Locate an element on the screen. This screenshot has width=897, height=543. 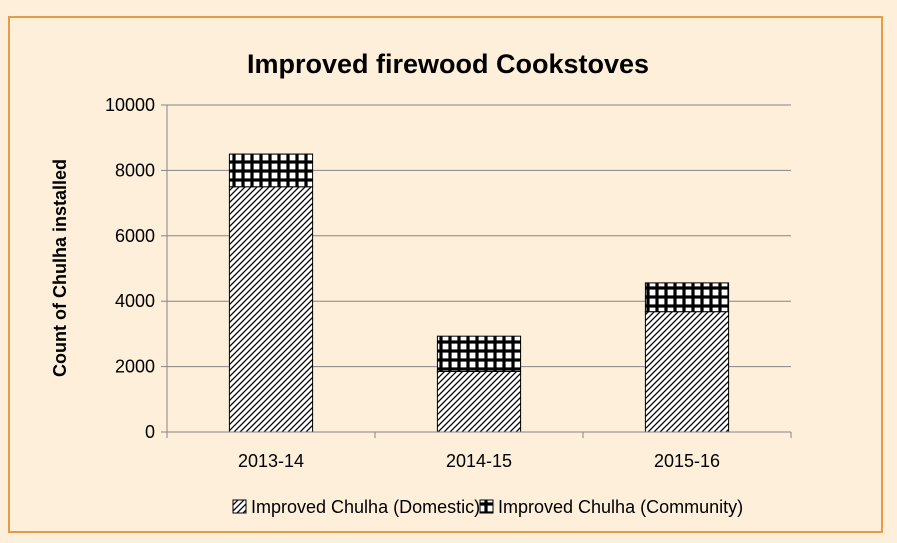
legend-label-domestic: Improved Chulha (Domestic) is located at coordinates (365, 507).